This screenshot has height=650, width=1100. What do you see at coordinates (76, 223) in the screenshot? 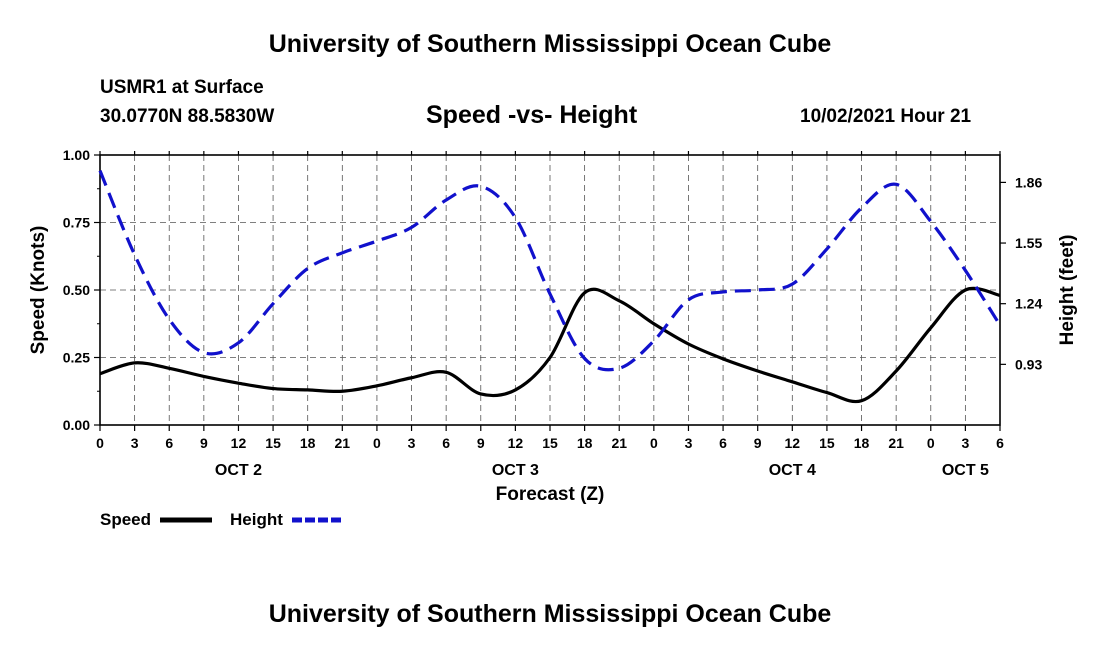
I see `y-tick-label: 0.75` at bounding box center [76, 223].